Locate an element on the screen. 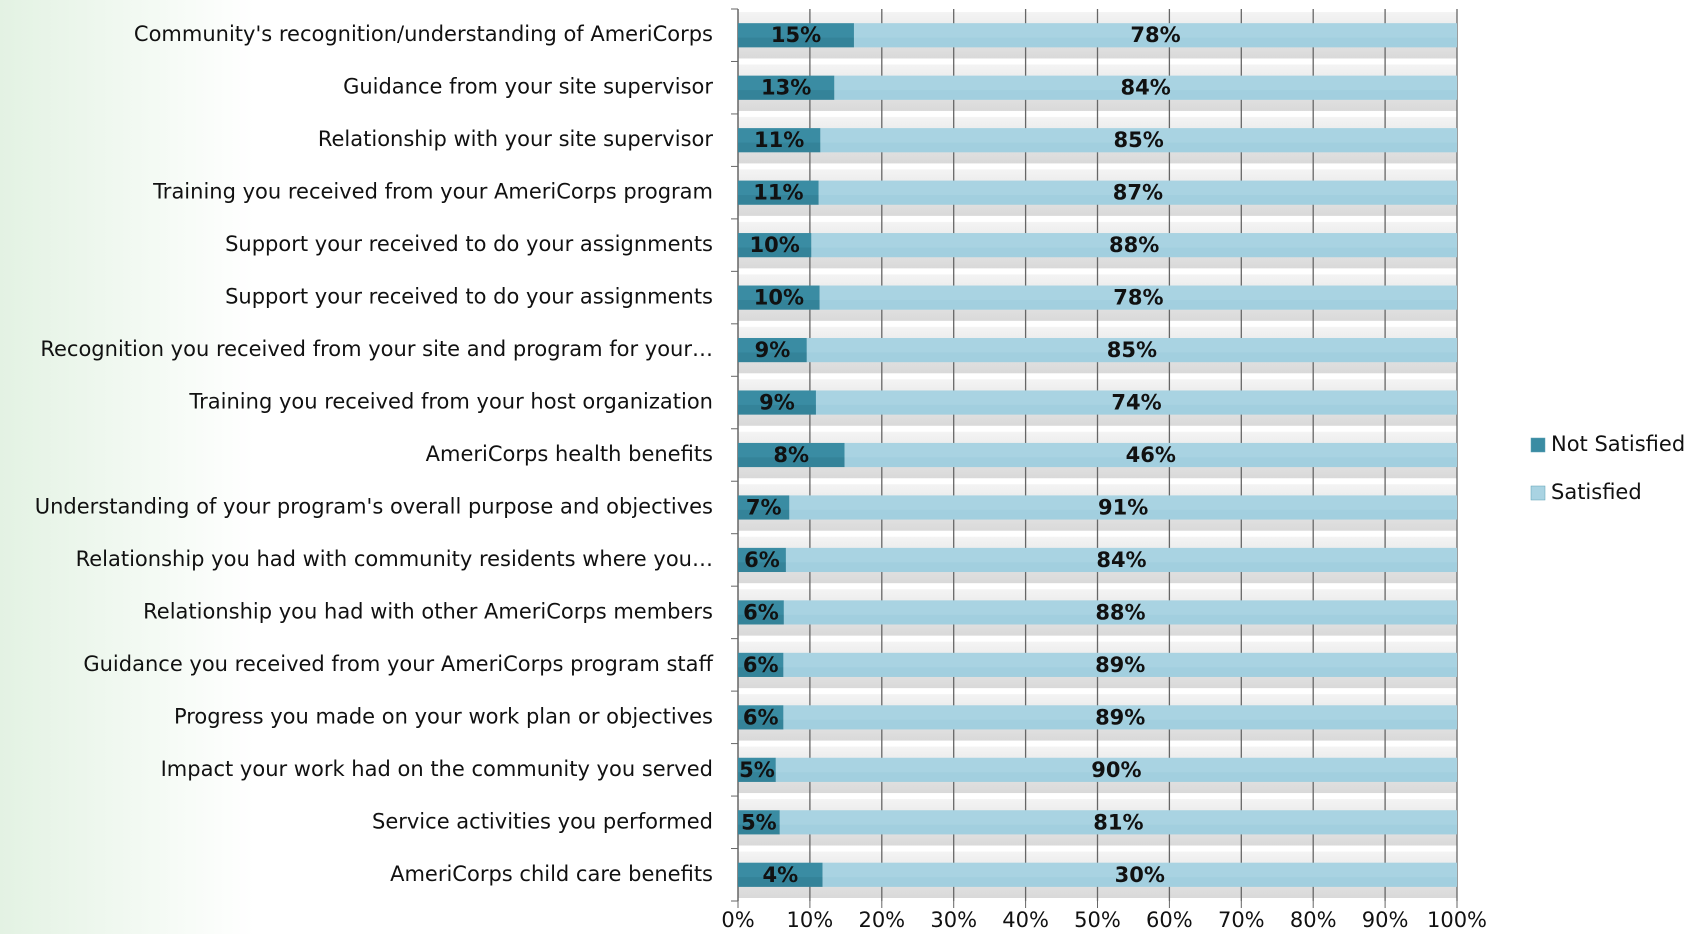 The image size is (1694, 934). legend-label: Satisfied is located at coordinates (1596, 492).